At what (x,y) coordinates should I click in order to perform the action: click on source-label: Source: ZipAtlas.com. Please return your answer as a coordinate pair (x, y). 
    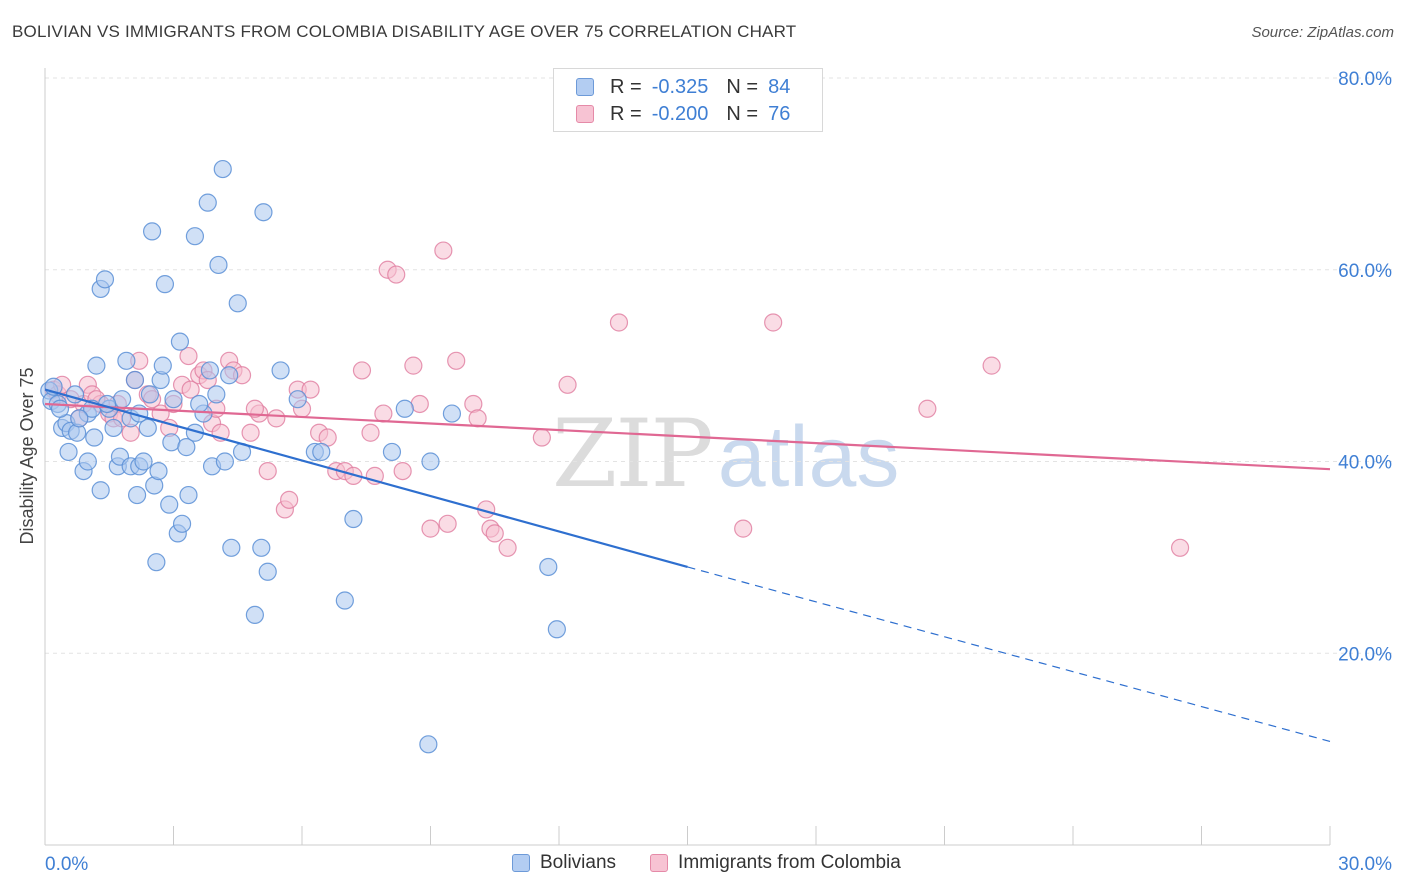
    Looking at the image, I should click on (1322, 32).